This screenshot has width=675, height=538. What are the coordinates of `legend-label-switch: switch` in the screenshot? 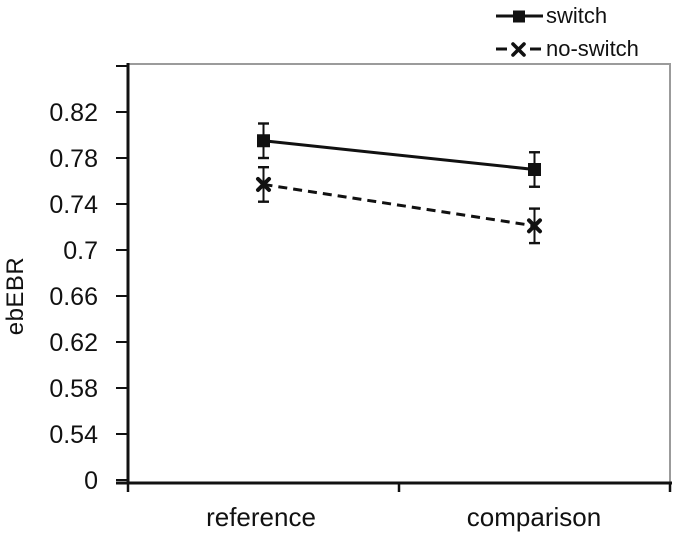 It's located at (577, 15).